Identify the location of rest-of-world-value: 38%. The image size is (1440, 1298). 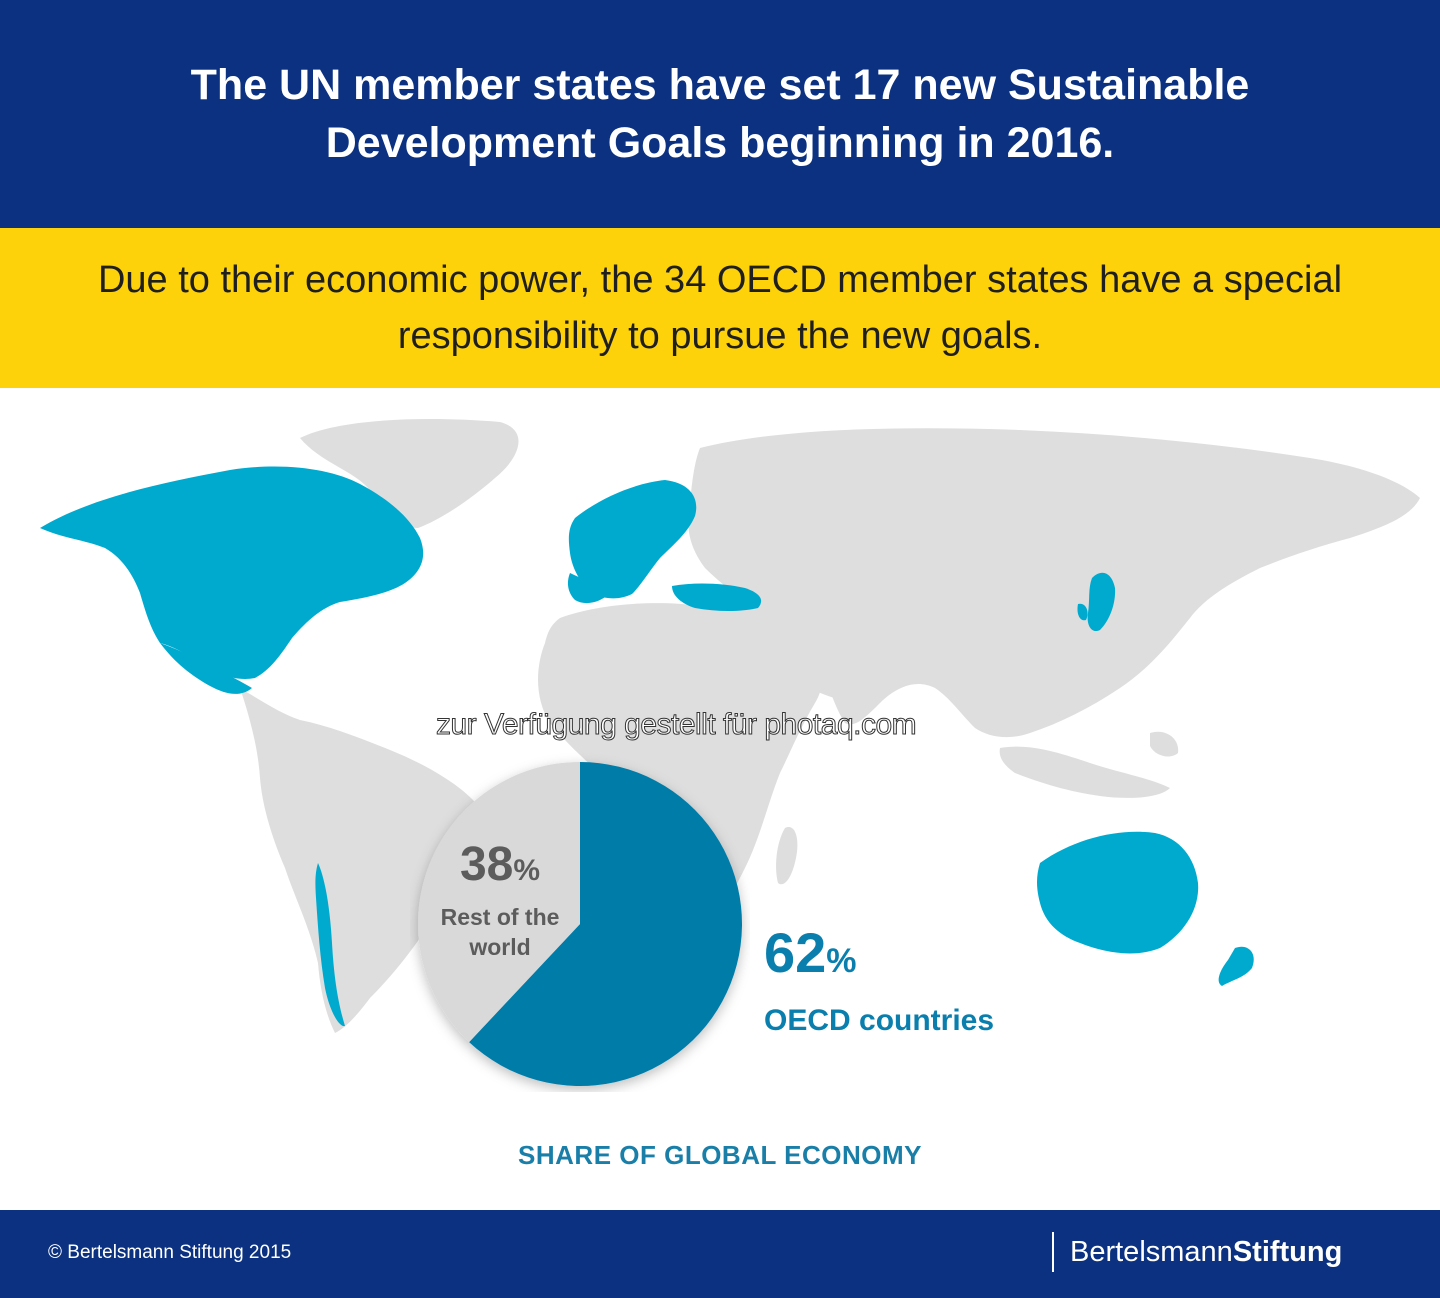
(500, 868).